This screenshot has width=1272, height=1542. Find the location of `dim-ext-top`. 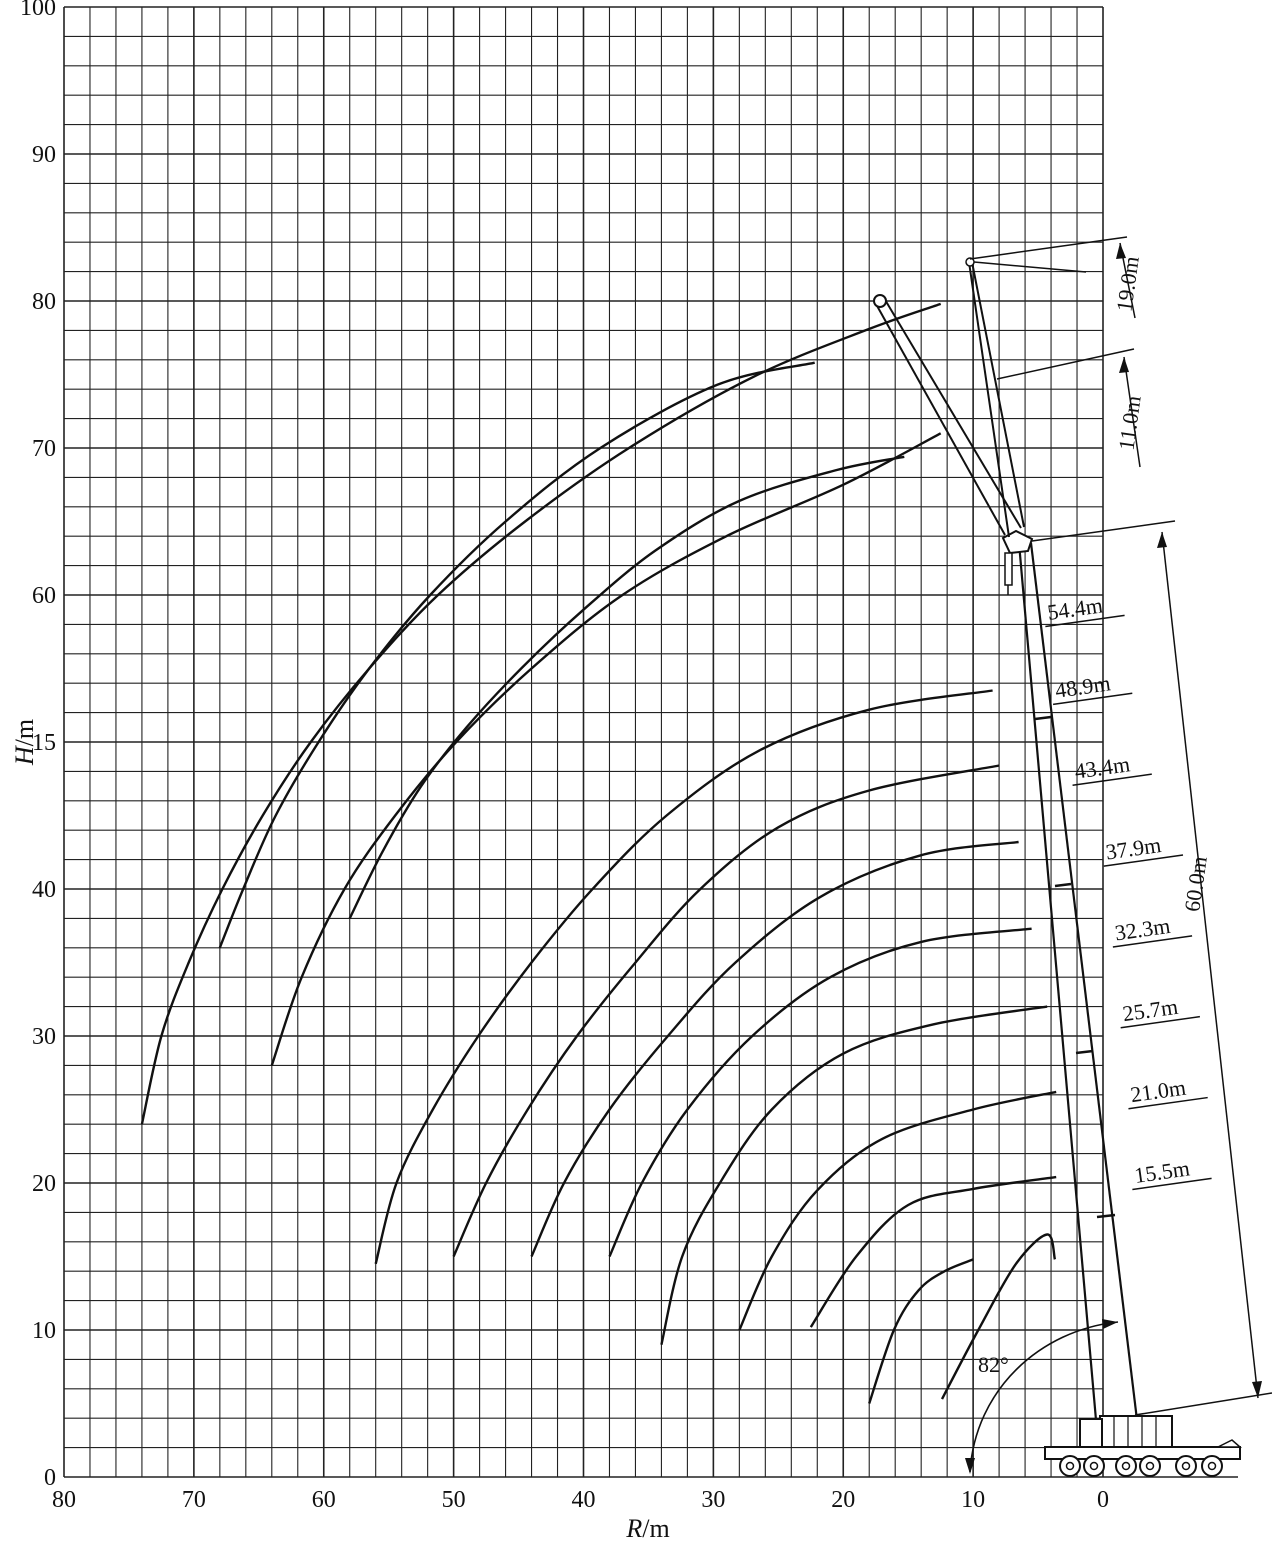

dim-ext-top is located at coordinates (1103, 531).